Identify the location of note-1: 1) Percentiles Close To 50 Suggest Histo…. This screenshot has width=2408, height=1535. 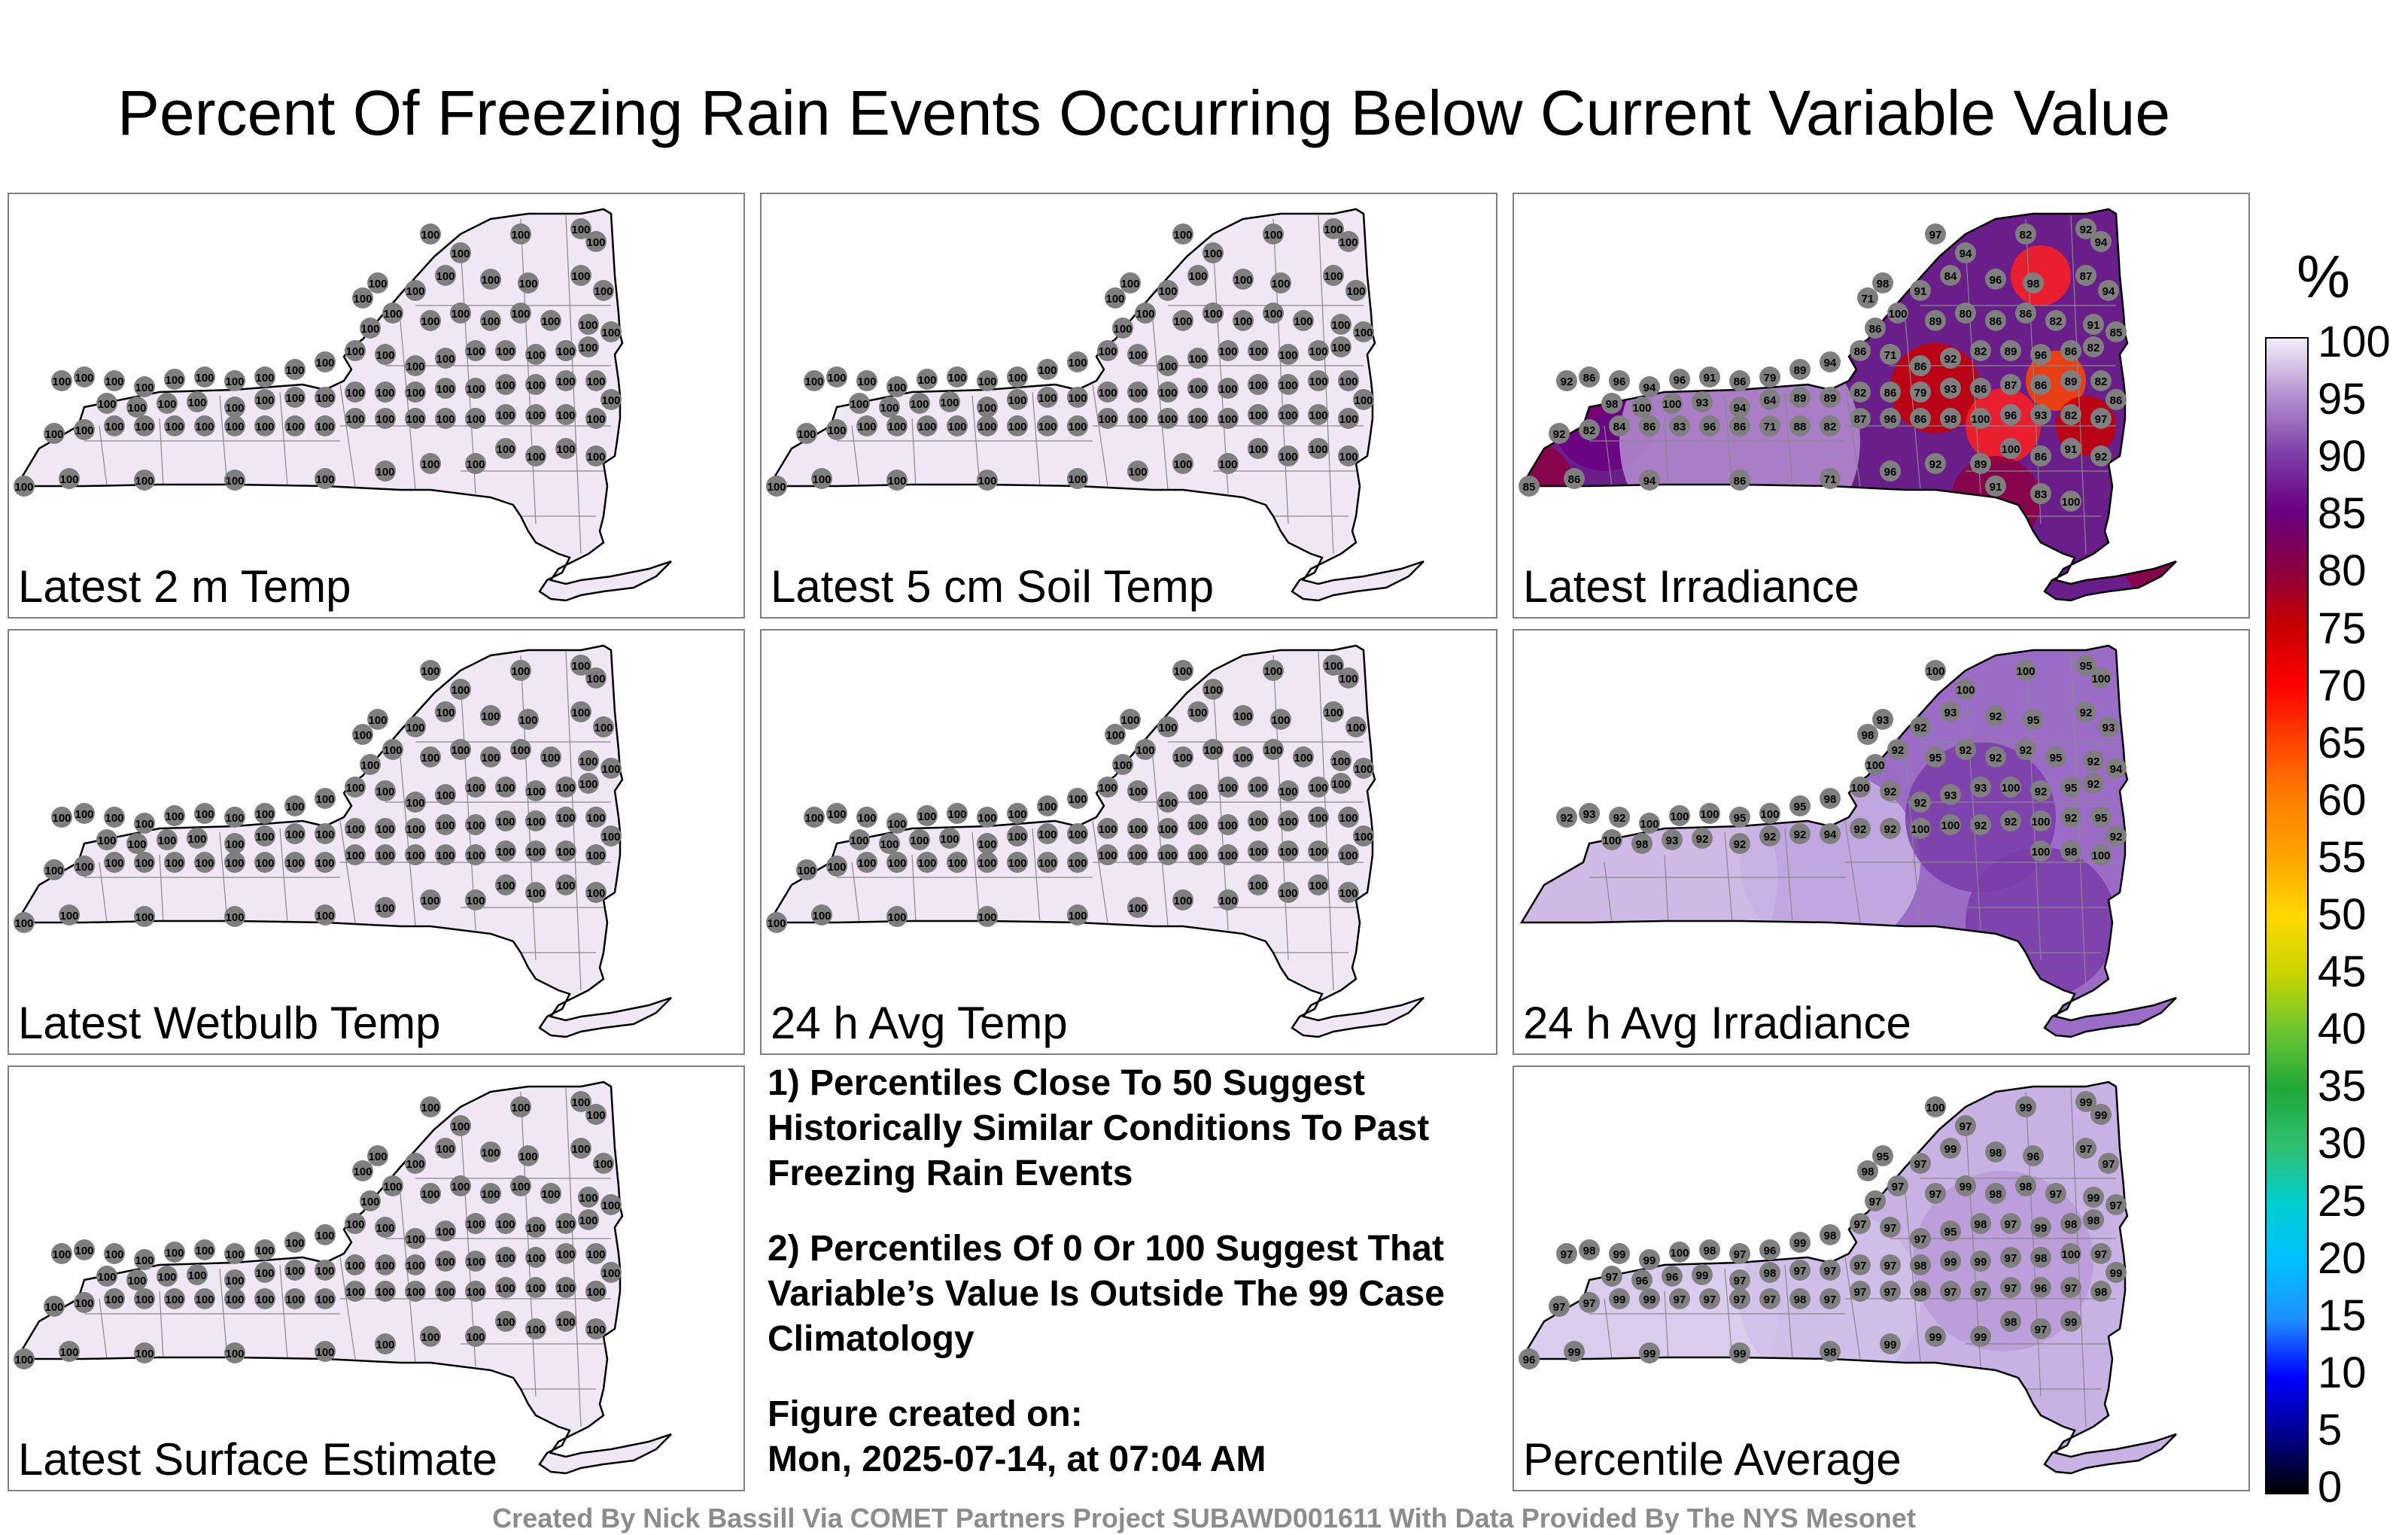
(1099, 1128).